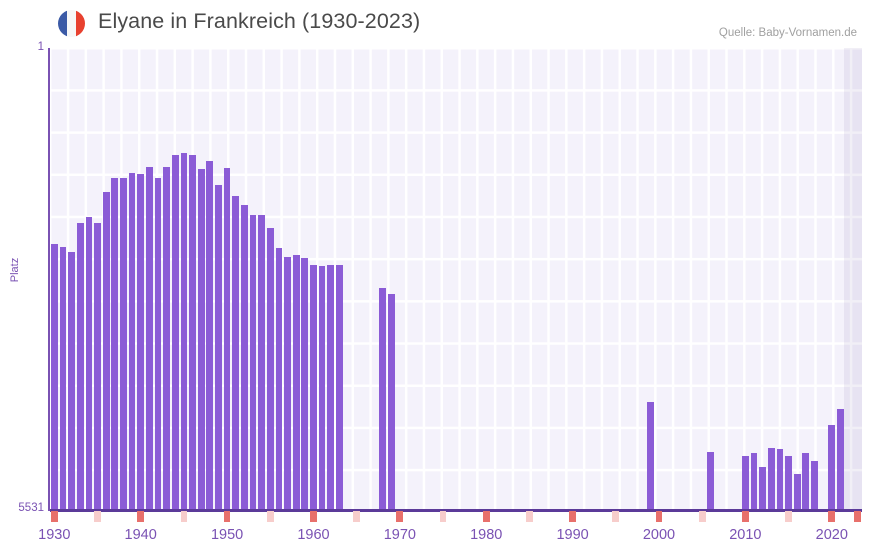 This screenshot has width=873, height=552. Describe the element at coordinates (456, 517) in the screenshot. I see `x-axis-tick-marks` at that location.